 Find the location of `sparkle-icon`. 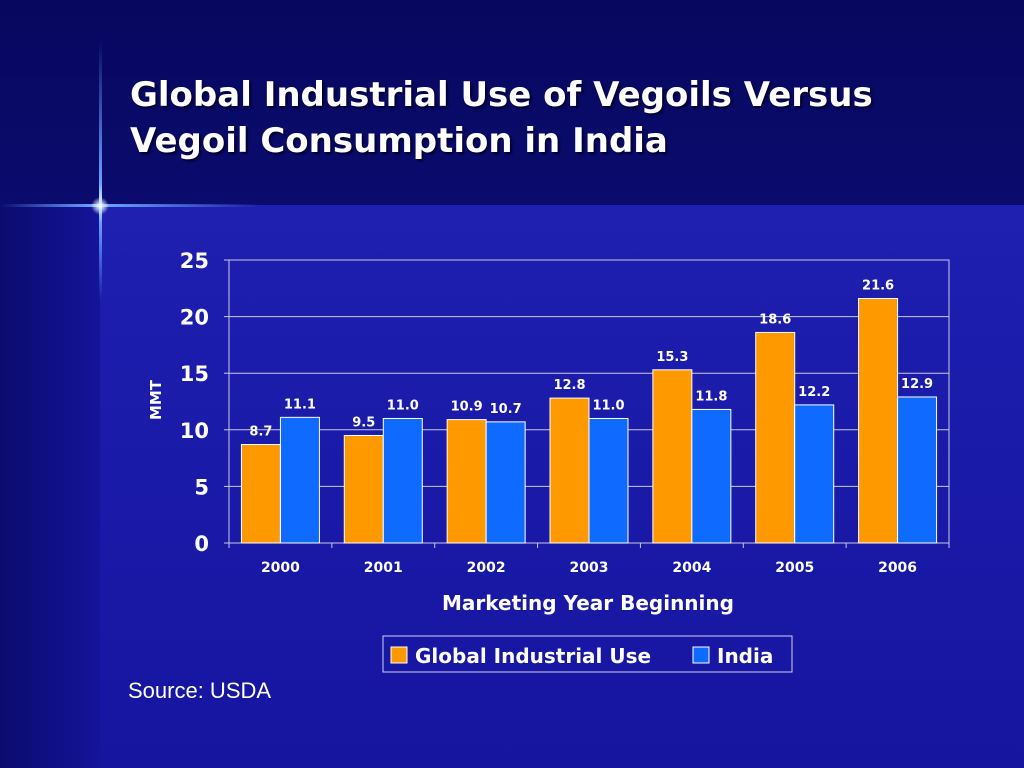

sparkle-icon is located at coordinates (100, 206).